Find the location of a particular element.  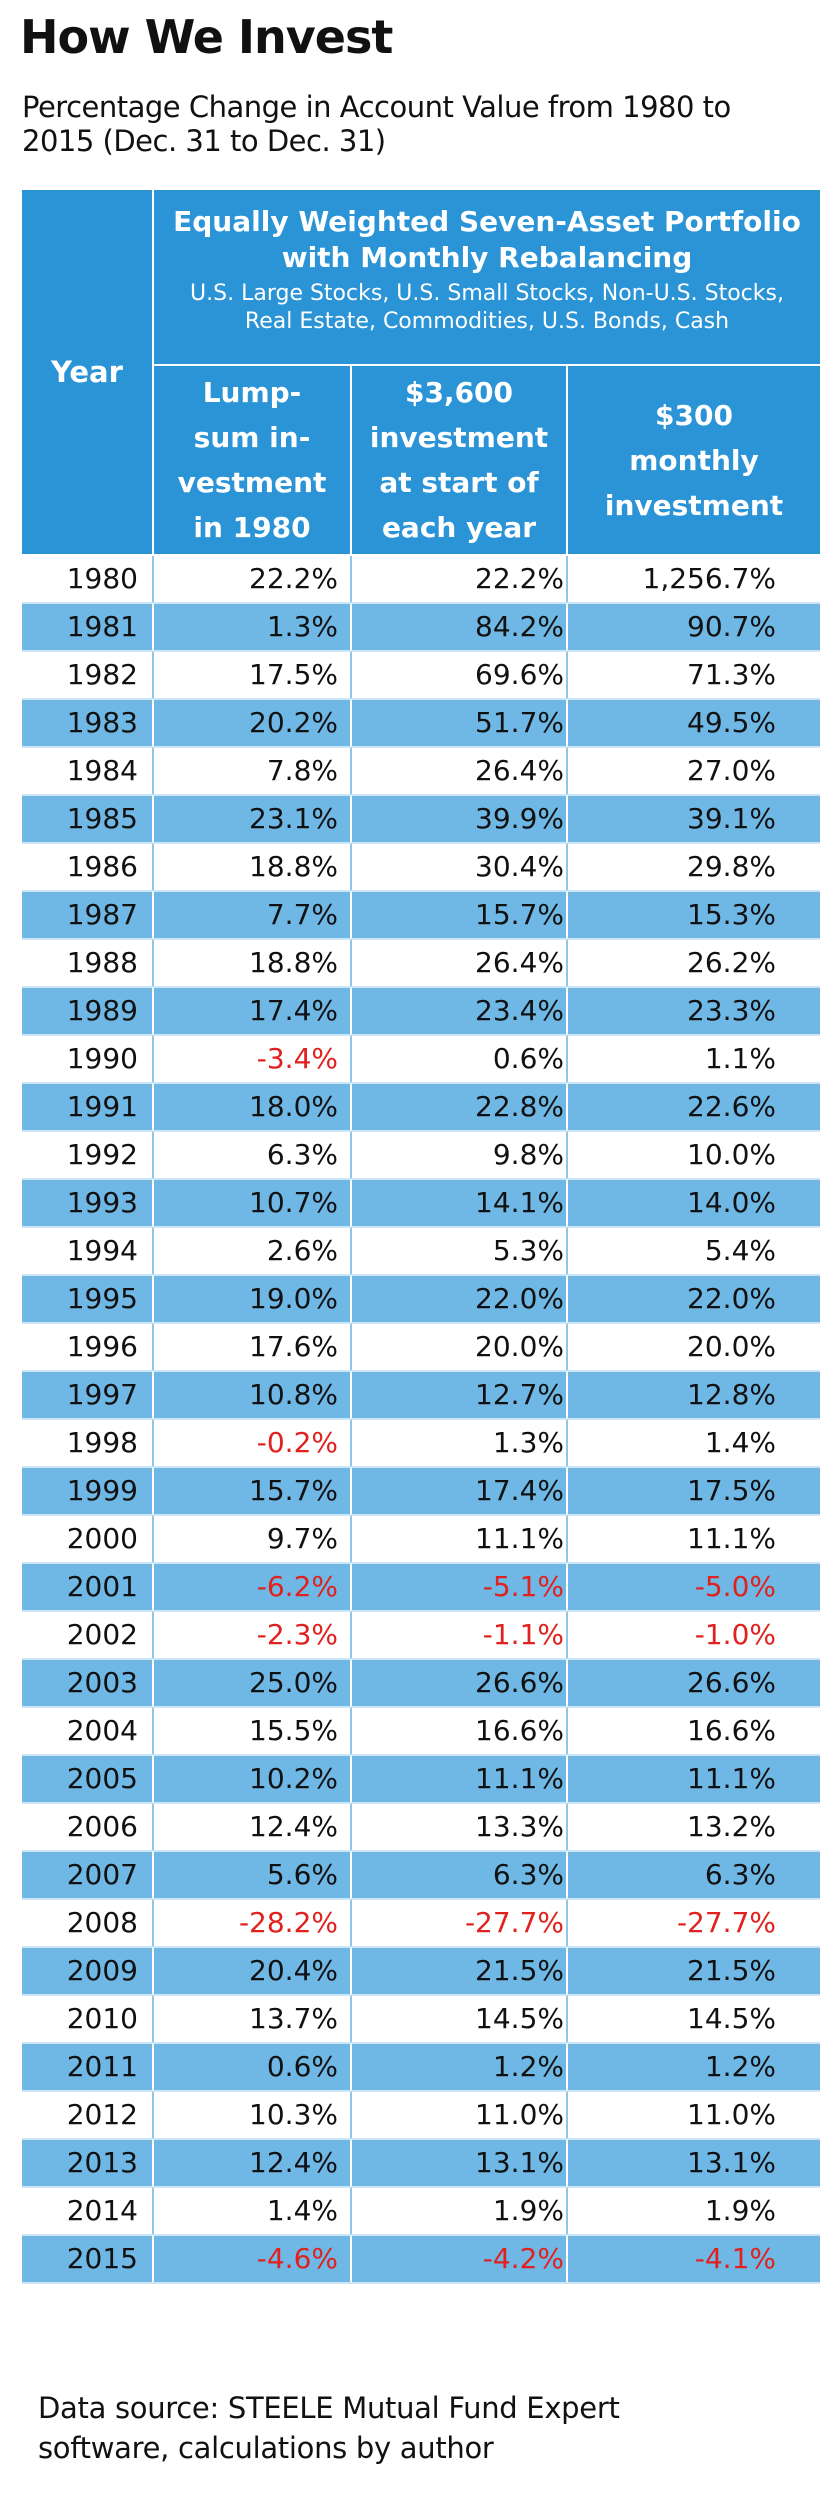

value-cell: -4.2% is located at coordinates (523, 2258).